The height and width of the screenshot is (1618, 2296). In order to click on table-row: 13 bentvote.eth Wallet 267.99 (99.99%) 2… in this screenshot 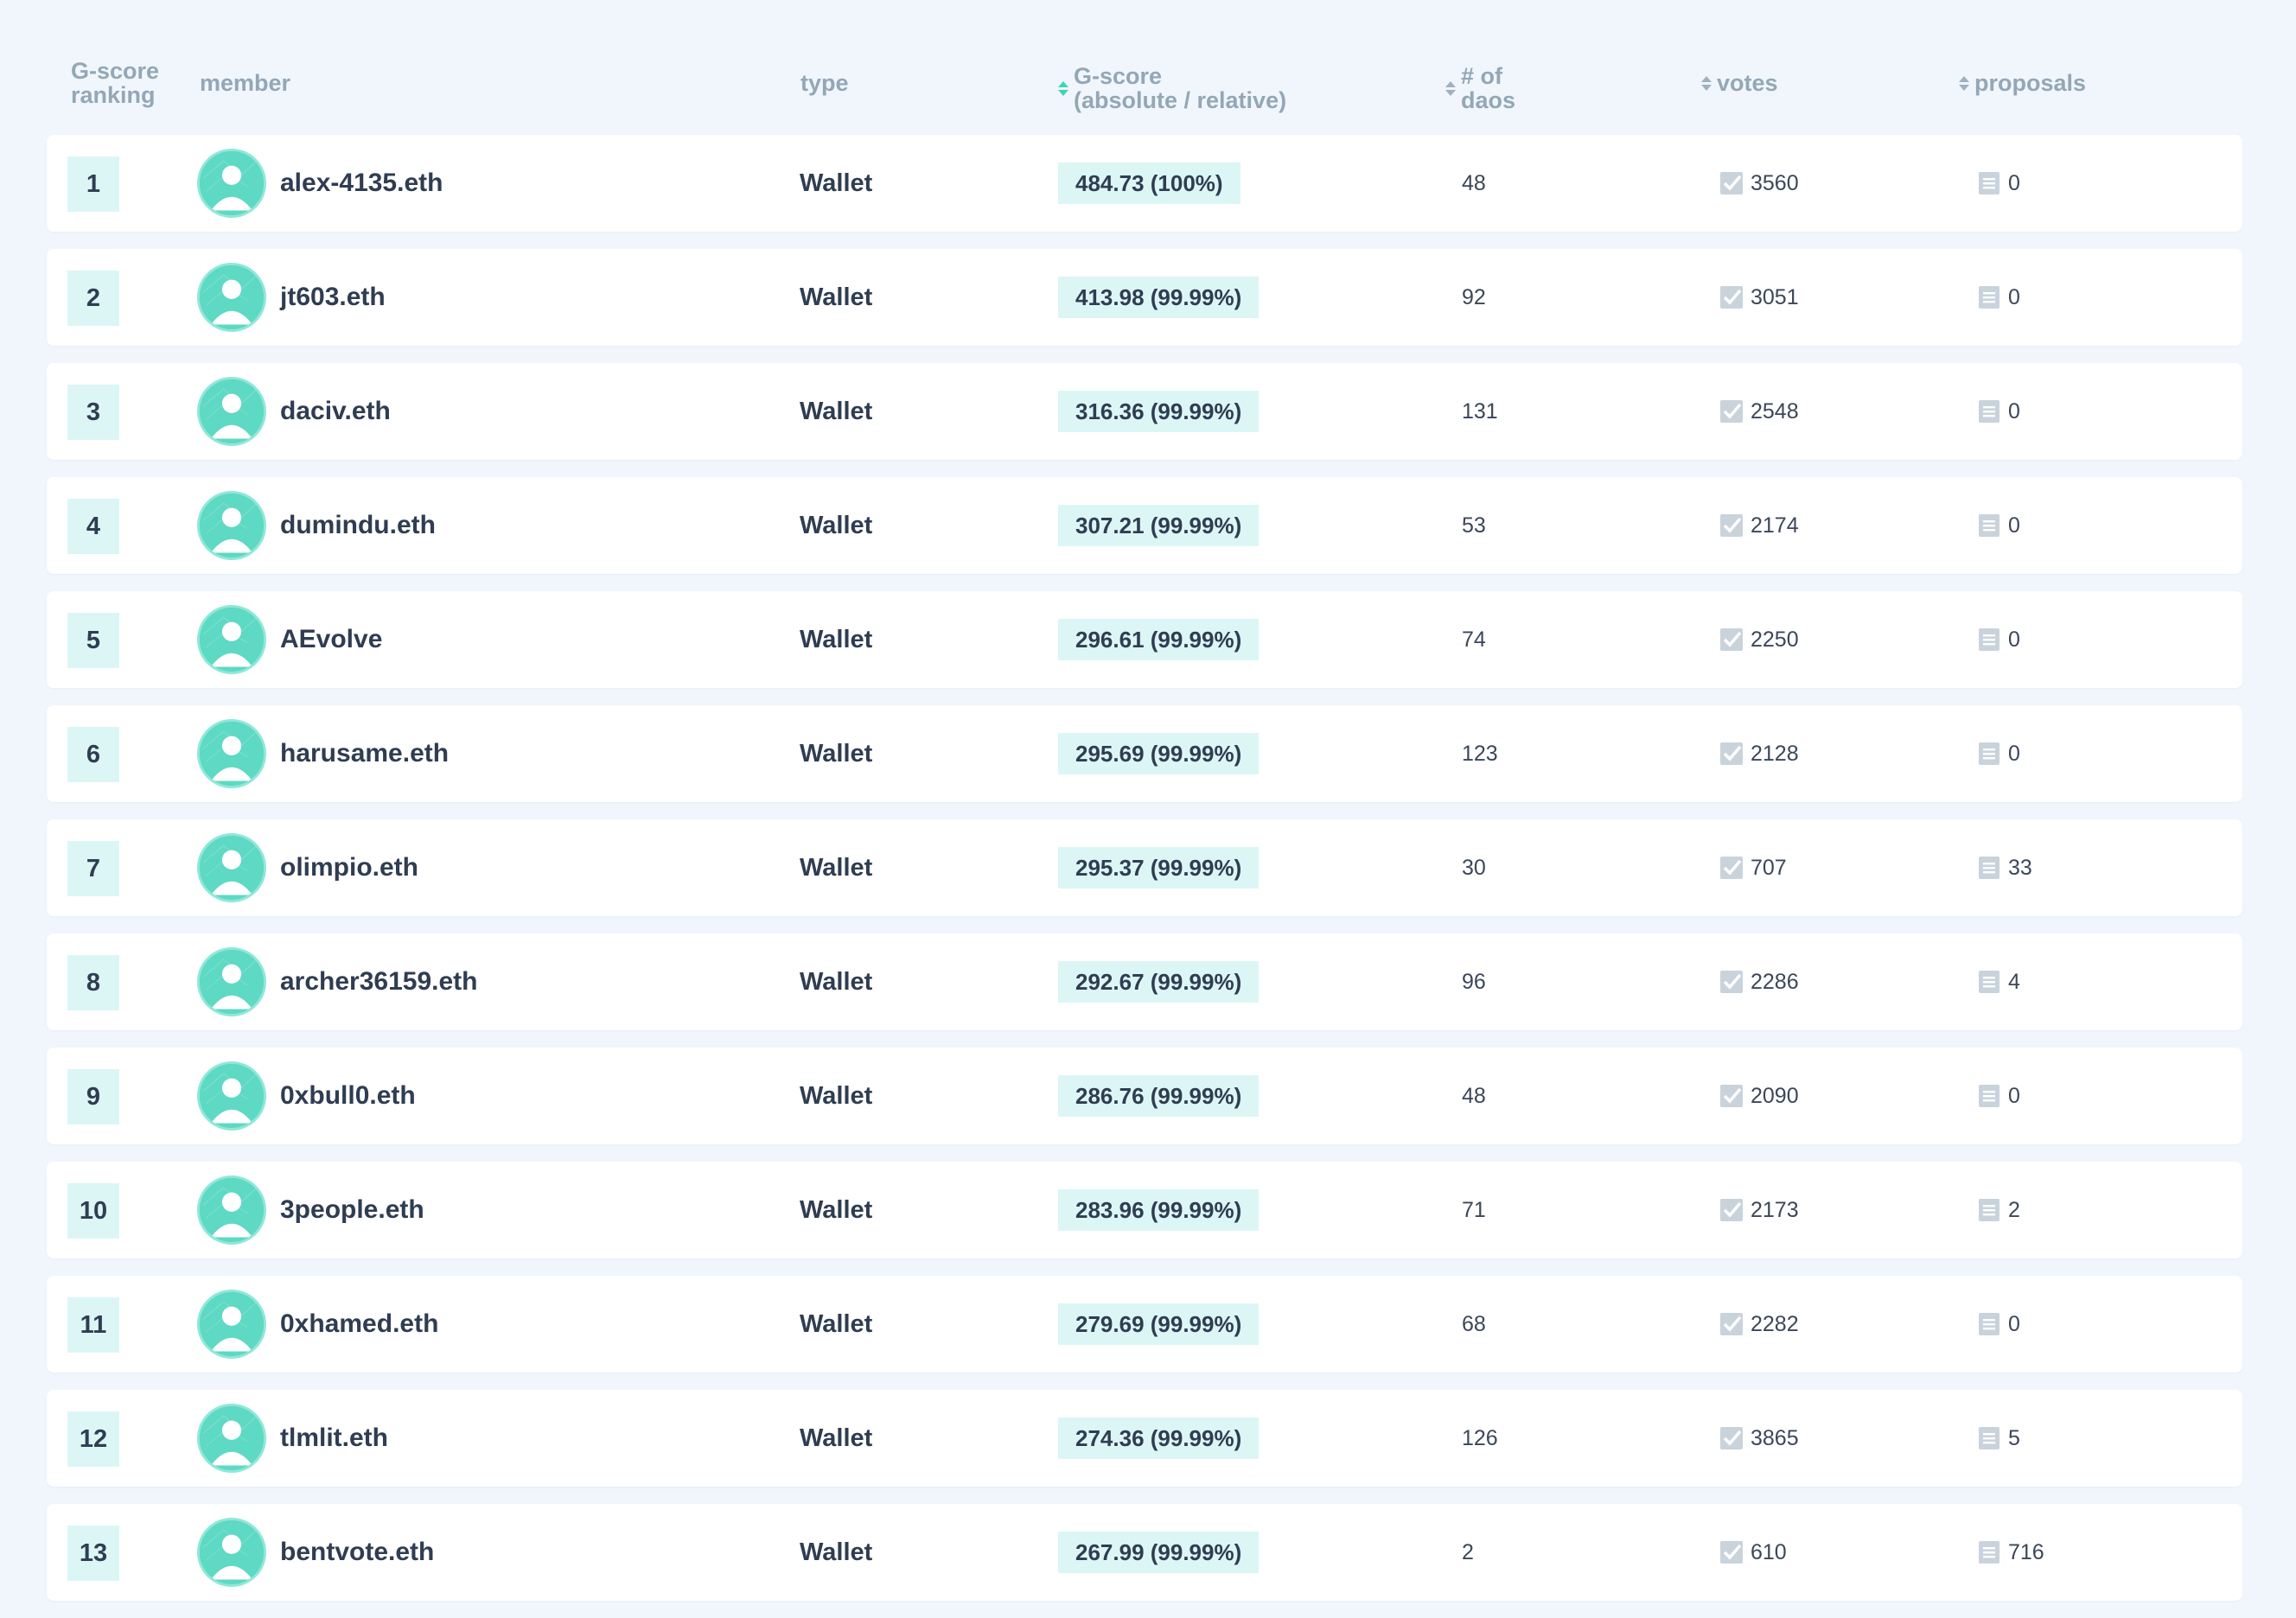, I will do `click(1144, 1553)`.